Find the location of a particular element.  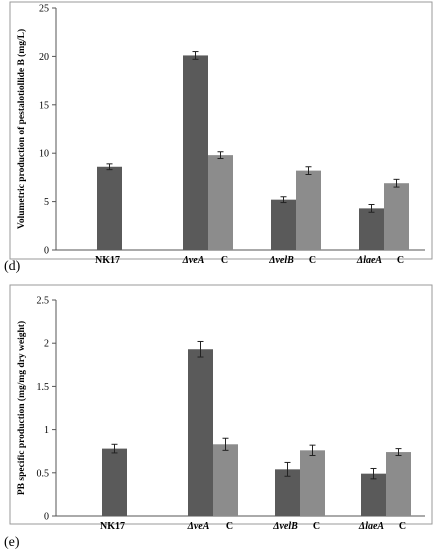

y-tick-label: 1.5 is located at coordinates (43, 387).